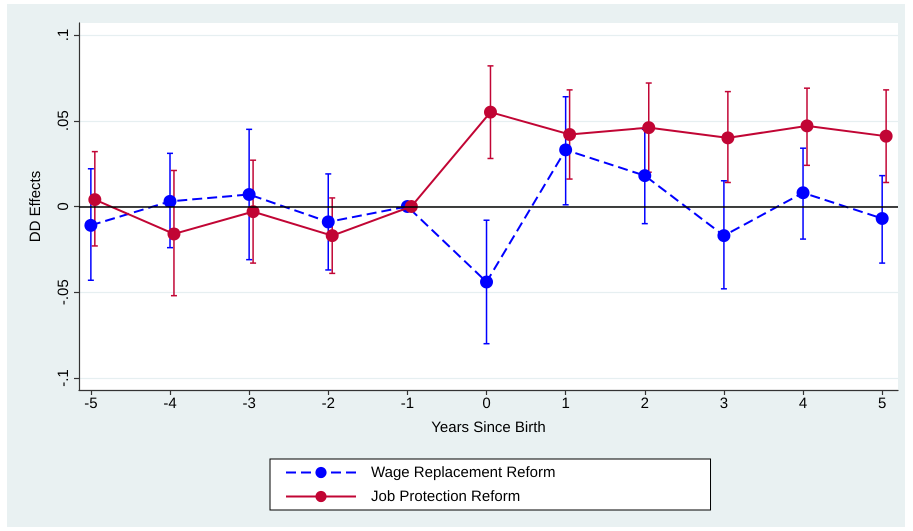  Describe the element at coordinates (249, 403) in the screenshot. I see `x-tick-label: -3` at that location.